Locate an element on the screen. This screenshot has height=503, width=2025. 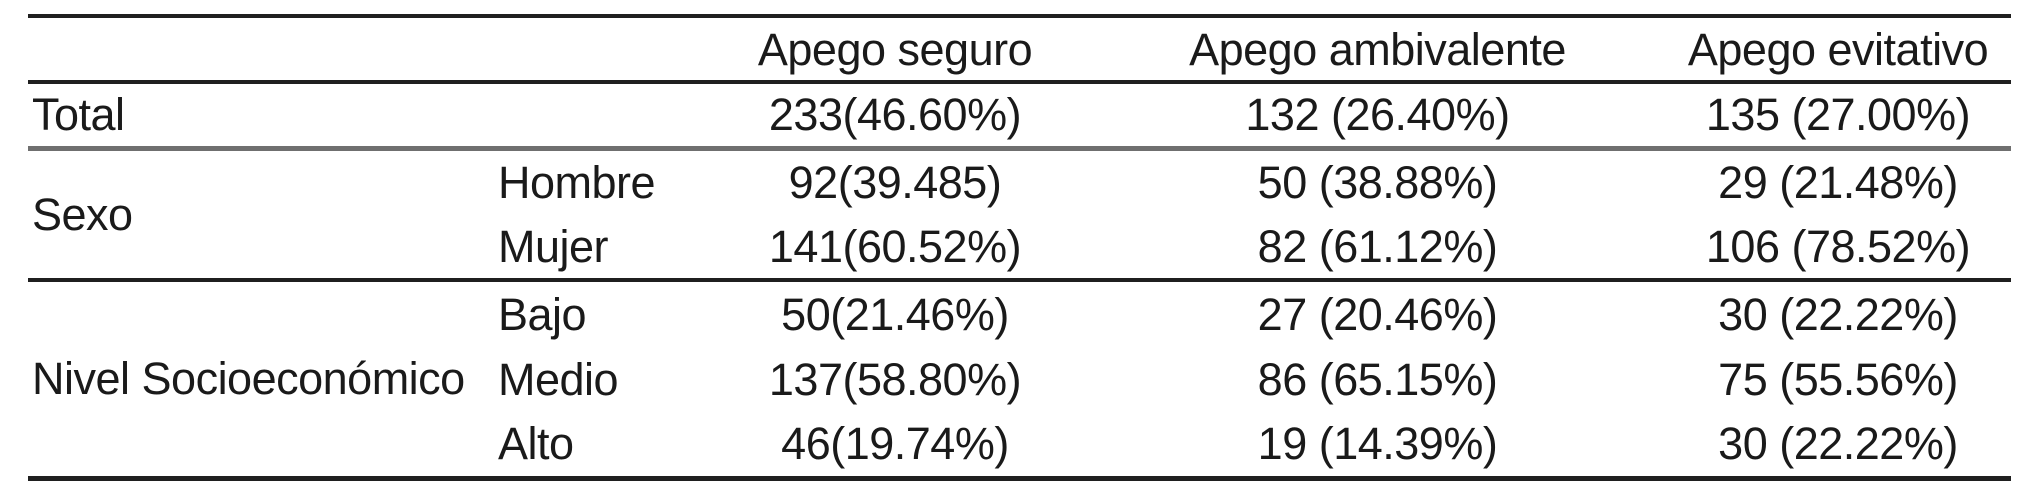
header-apego-evitativo: Apego evitativo is located at coordinates (1838, 50).